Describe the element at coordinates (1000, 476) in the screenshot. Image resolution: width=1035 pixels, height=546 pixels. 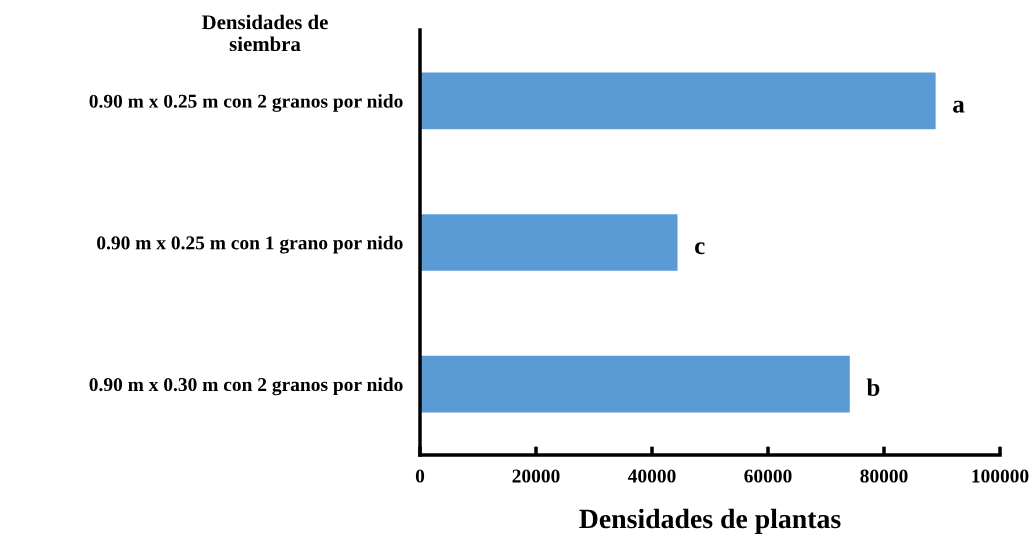
I see `x-tick-label: 100000` at that location.